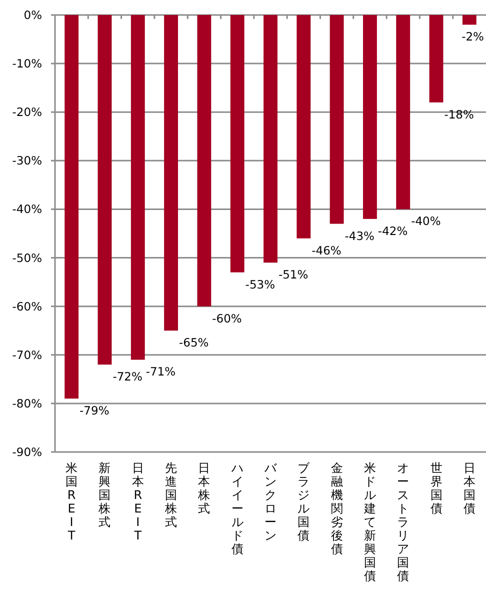 The height and width of the screenshot is (591, 486). Describe the element at coordinates (194, 343) in the screenshot. I see `text: -65%` at that location.